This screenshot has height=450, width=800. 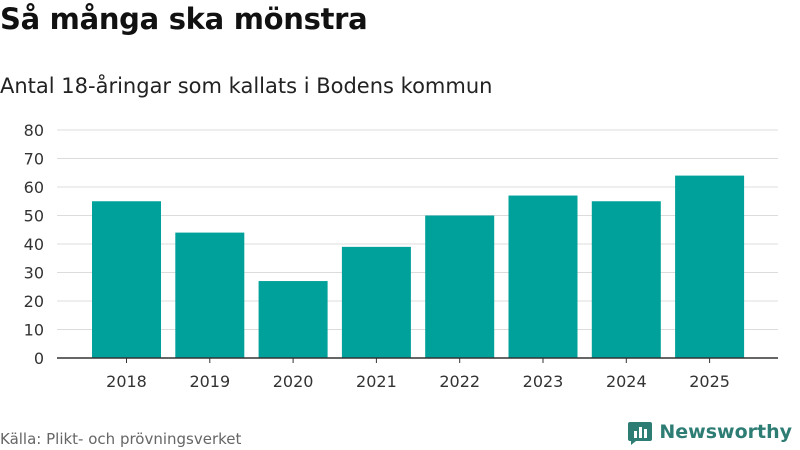 I want to click on x-tick-label: 2020, so click(x=293, y=381).